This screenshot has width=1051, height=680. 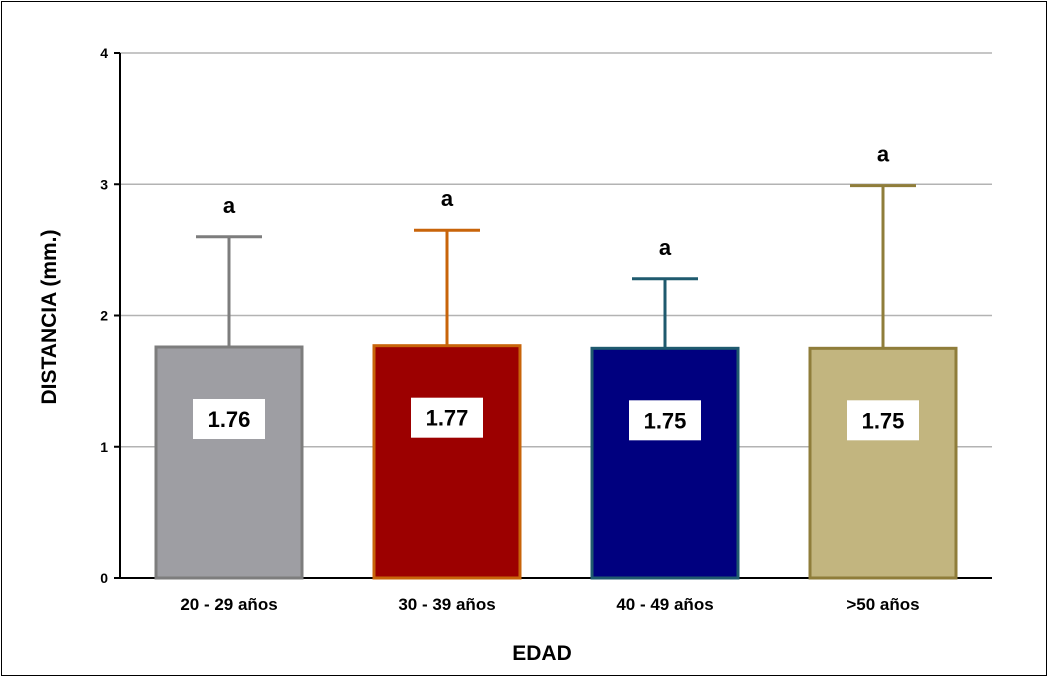 What do you see at coordinates (49, 317) in the screenshot?
I see `y-axis-title: DISTANCIA (mm.)` at bounding box center [49, 317].